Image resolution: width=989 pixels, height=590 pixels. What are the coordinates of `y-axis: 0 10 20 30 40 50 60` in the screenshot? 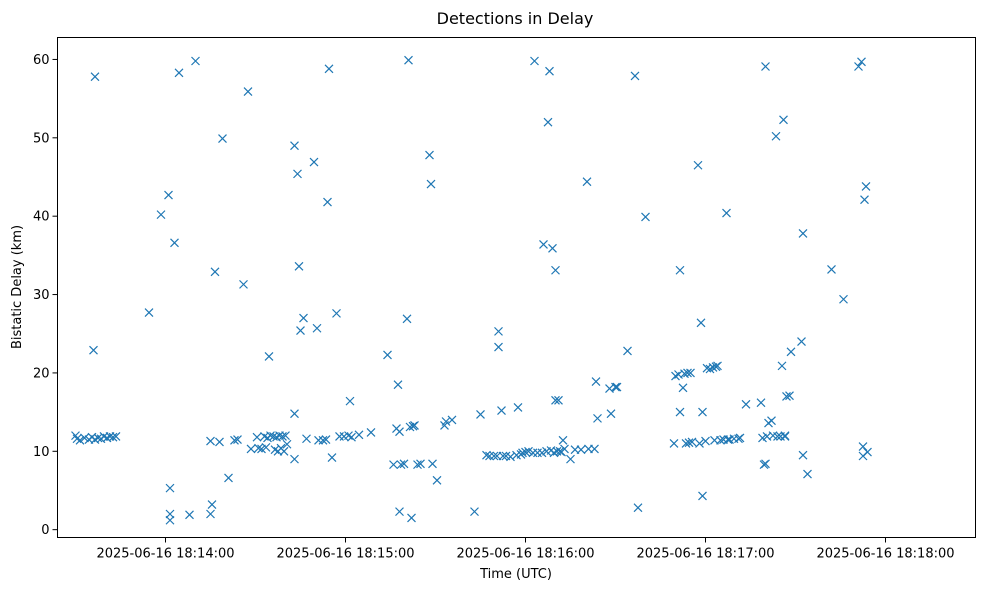 It's located at (45, 295).